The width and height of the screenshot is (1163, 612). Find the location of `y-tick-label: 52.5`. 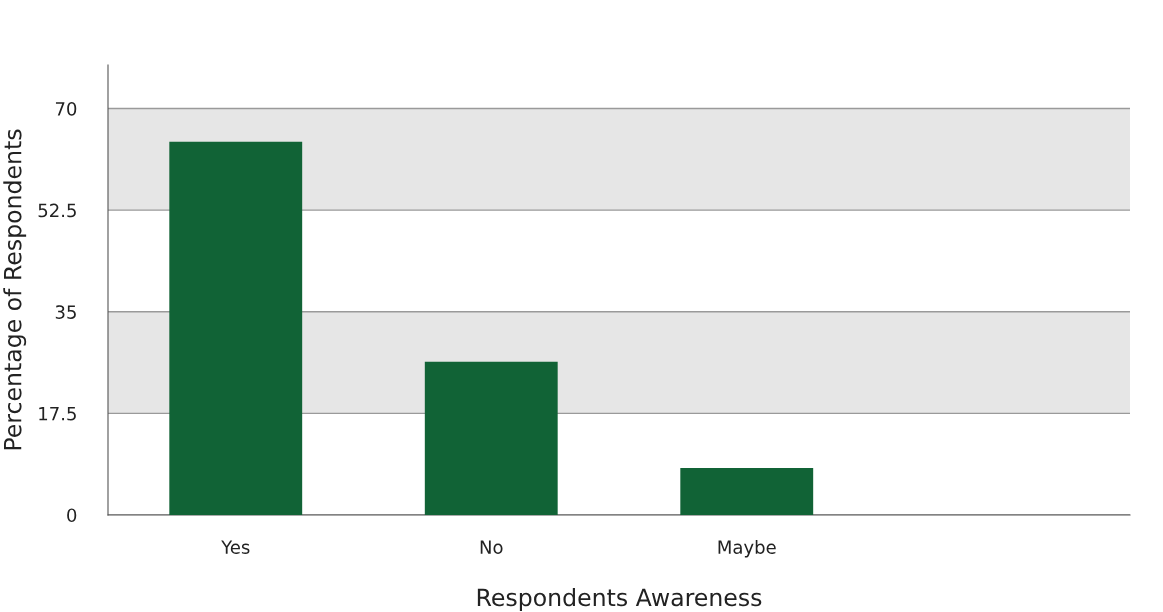

y-tick-label: 52.5 is located at coordinates (57, 210).